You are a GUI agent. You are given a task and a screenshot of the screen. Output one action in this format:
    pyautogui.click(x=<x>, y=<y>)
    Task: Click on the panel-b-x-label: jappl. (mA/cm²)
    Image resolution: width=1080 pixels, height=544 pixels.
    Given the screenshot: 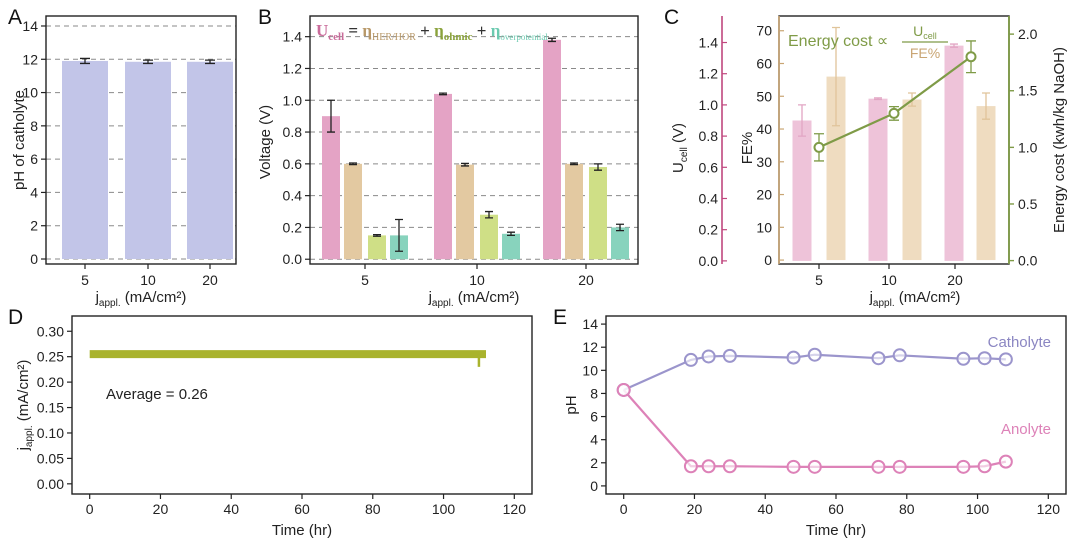 What is the action you would take?
    pyautogui.click(x=474, y=299)
    